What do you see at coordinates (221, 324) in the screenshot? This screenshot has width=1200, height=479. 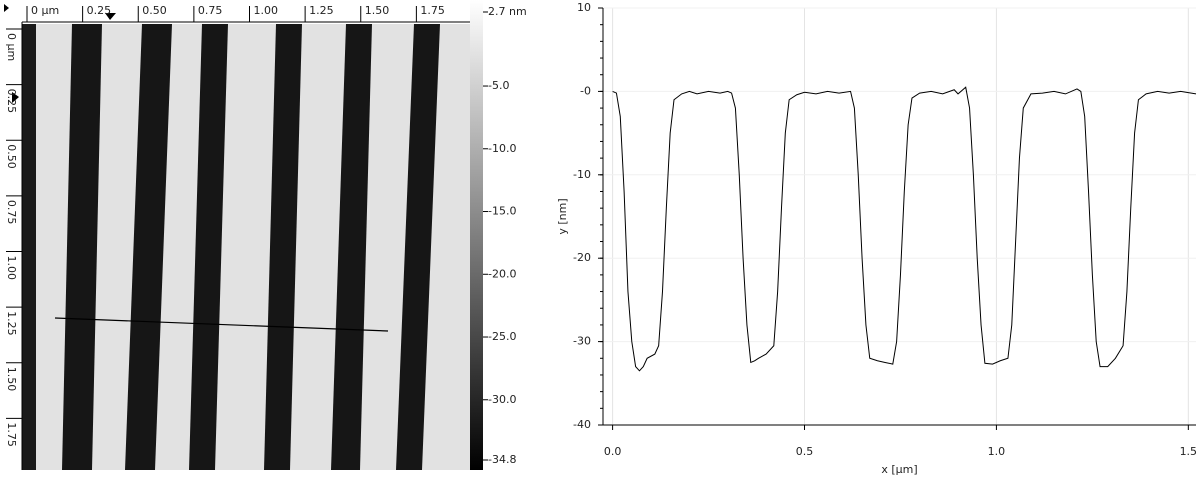 I see `profile-line` at bounding box center [221, 324].